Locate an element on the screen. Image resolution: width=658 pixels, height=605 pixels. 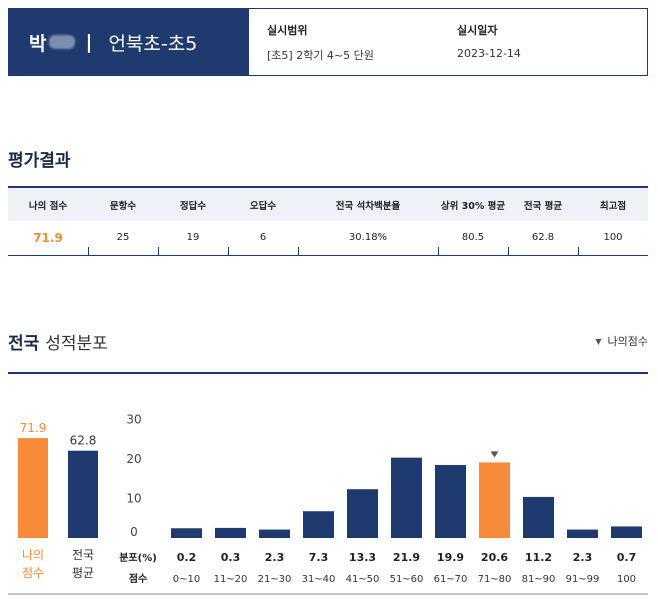
summary-data-label: 71.9 is located at coordinates (33, 428).